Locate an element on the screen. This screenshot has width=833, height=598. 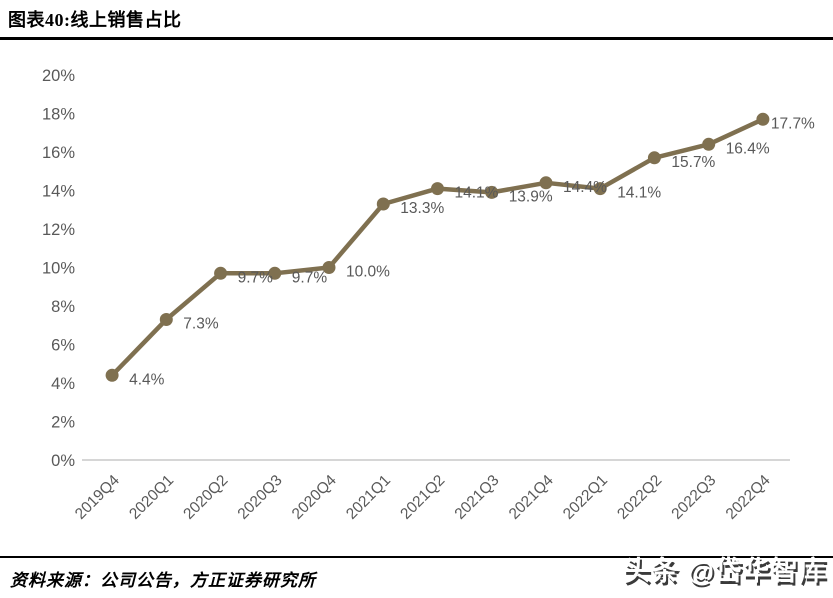
footer-divider-line is located at coordinates (416, 557).